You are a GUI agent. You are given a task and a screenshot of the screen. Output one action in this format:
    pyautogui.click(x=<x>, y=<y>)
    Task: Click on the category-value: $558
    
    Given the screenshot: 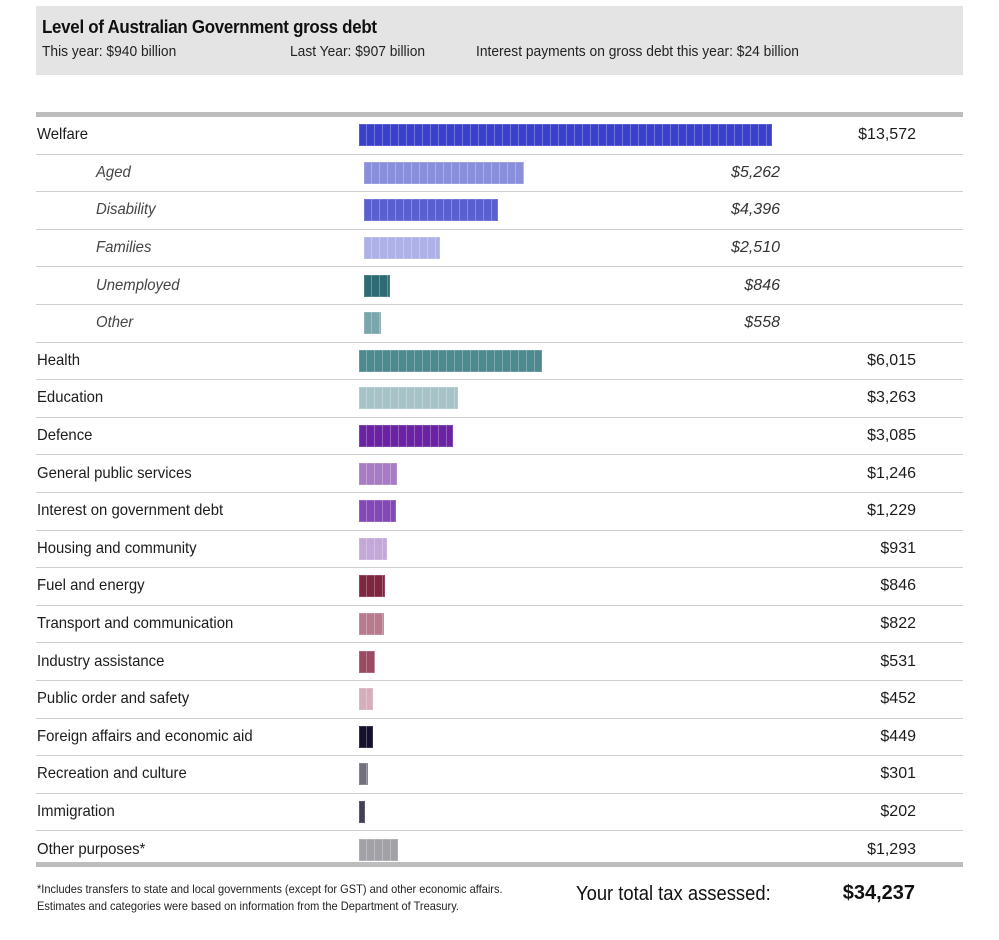 What is the action you would take?
    pyautogui.click(x=762, y=323)
    